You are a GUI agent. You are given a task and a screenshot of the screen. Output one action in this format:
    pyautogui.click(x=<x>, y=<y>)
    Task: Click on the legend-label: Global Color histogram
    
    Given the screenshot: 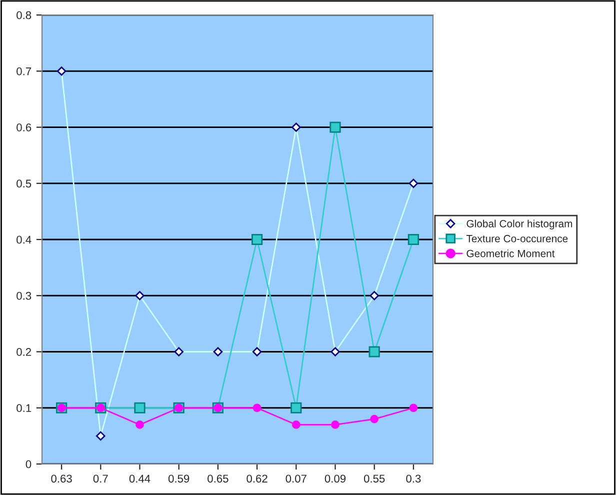 What is the action you would take?
    pyautogui.click(x=519, y=225)
    